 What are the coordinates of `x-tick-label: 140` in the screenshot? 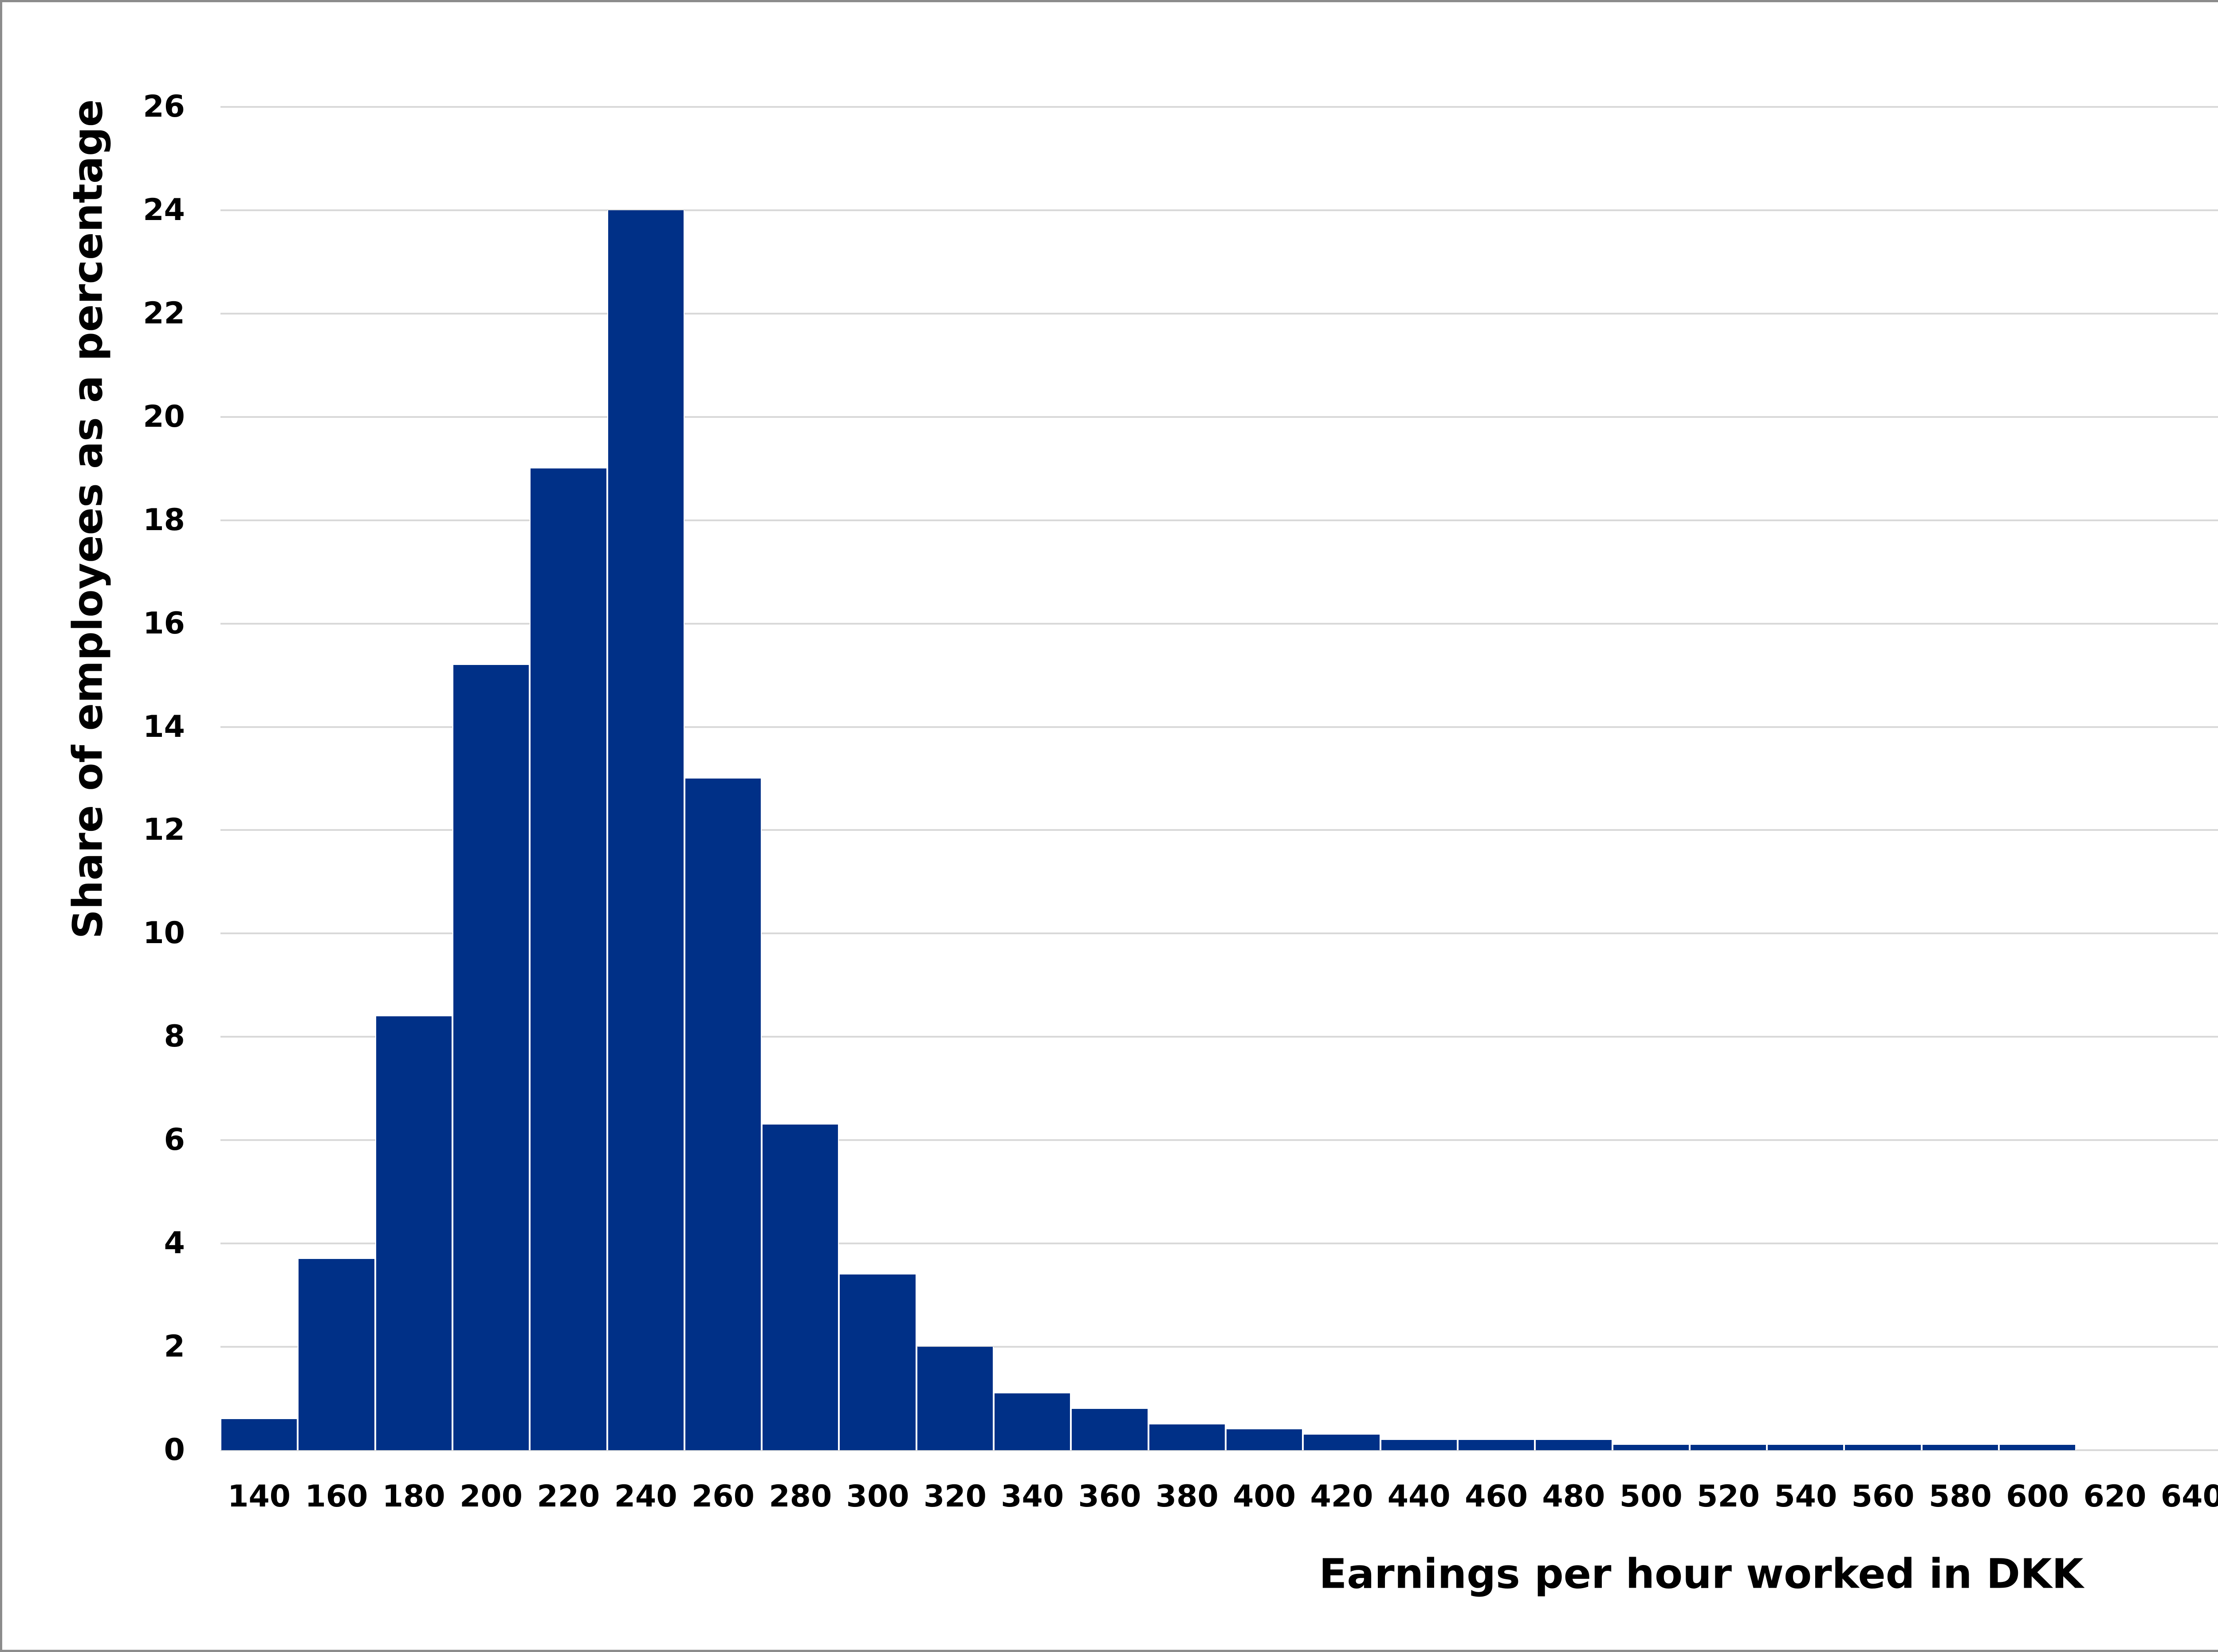 It's located at (259, 1497).